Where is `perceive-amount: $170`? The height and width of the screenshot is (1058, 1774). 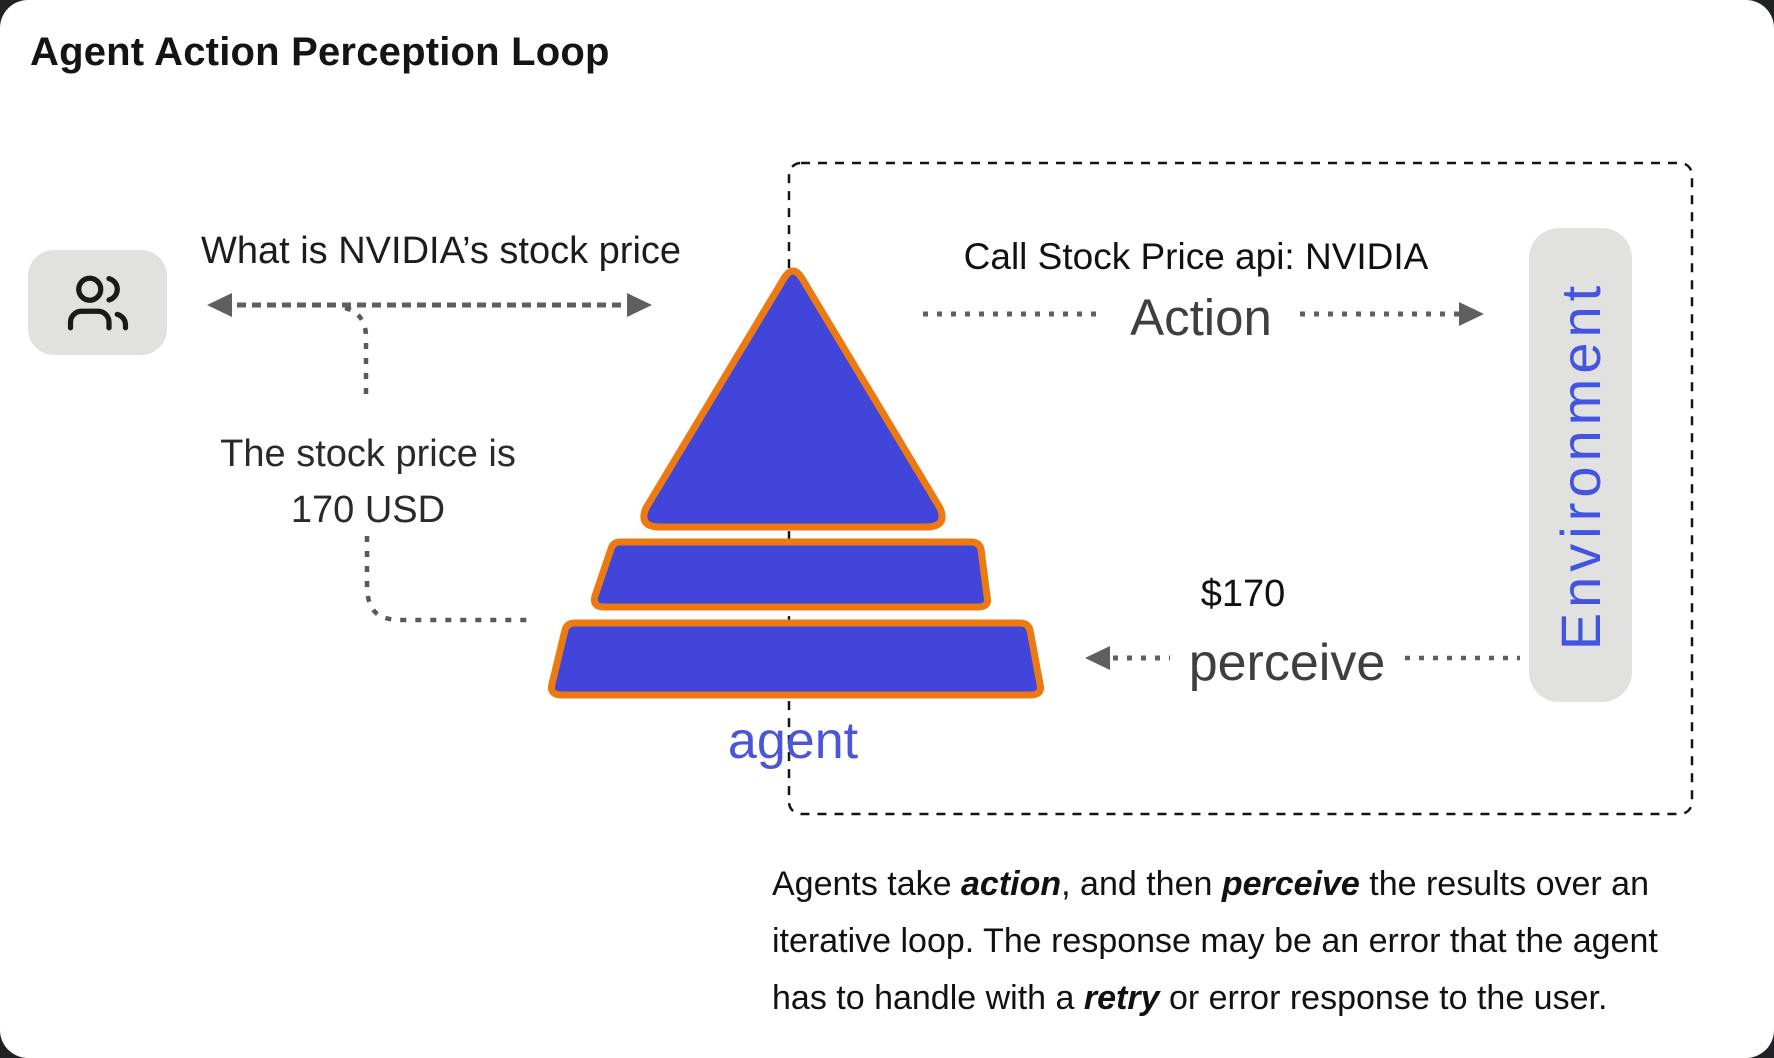
perceive-amount: $170 is located at coordinates (1243, 594).